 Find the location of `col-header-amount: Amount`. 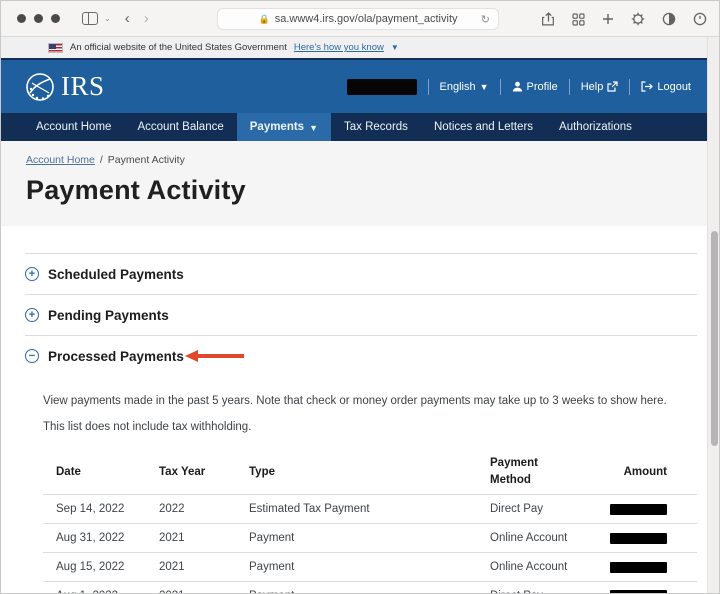

col-header-amount: Amount is located at coordinates (645, 471).